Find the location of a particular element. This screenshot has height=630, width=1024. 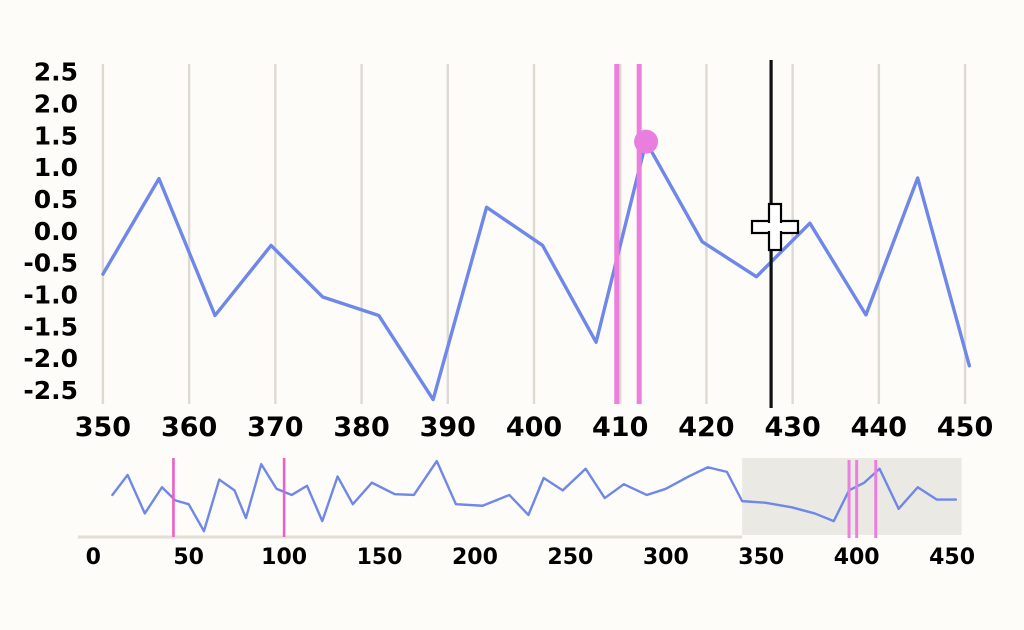

y-tick-label: 1.5 is located at coordinates (56, 135).